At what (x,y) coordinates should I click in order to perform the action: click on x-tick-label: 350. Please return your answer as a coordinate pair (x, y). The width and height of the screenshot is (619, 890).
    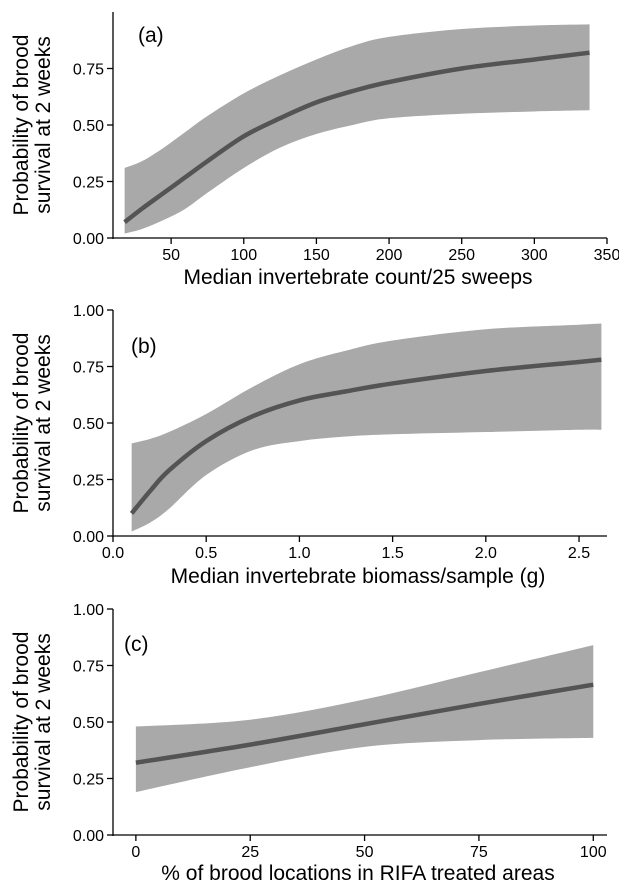
    Looking at the image, I should click on (606, 255).